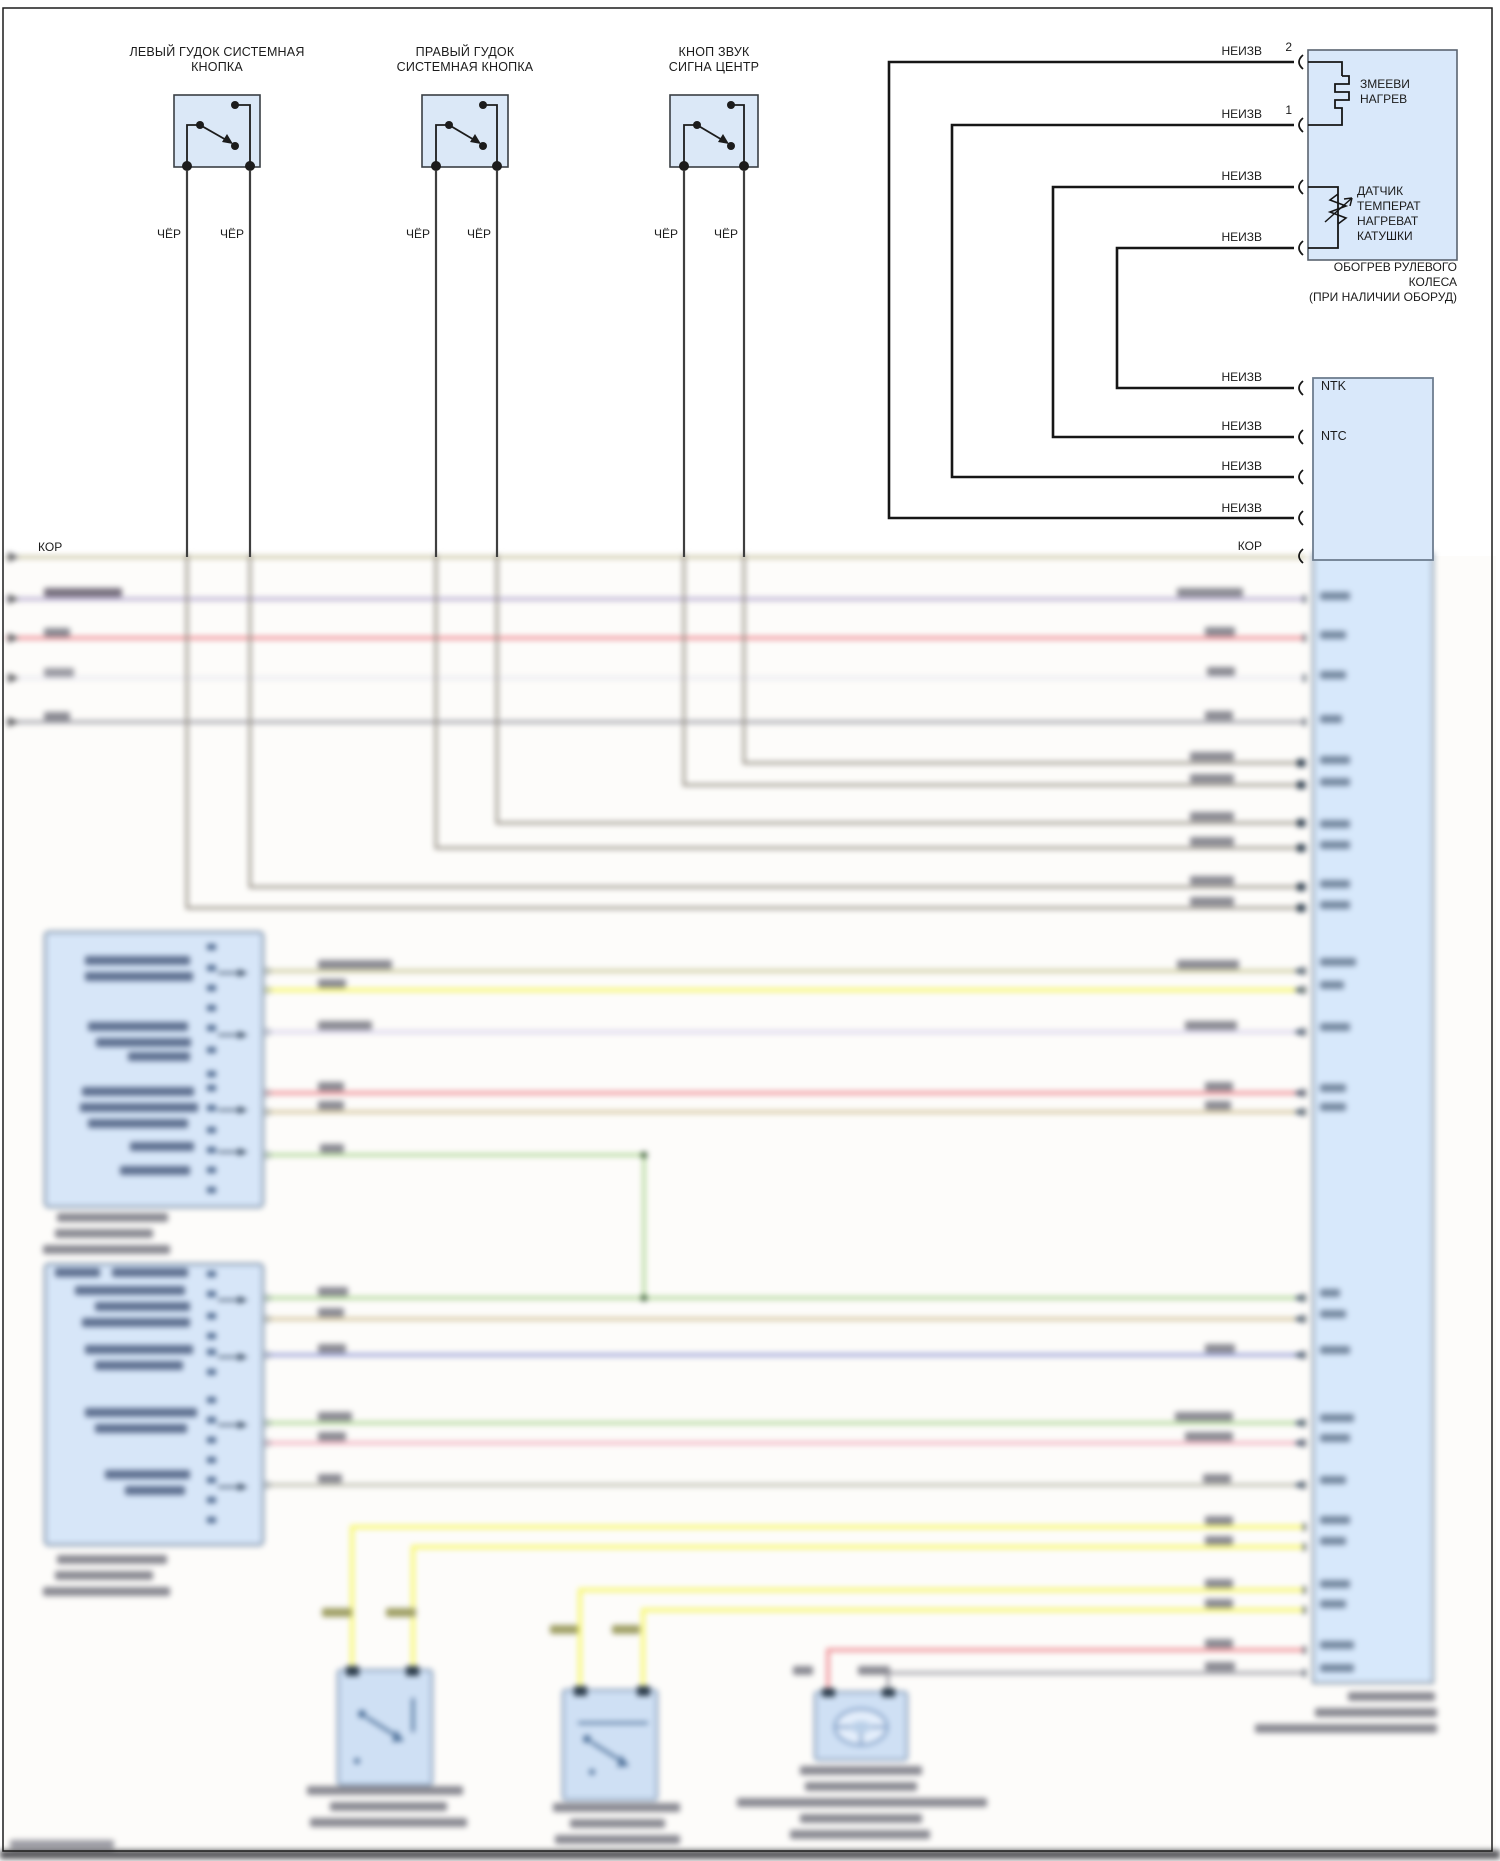 The height and width of the screenshot is (1861, 1500). Describe the element at coordinates (1389, 206) in the screenshot. I see `sensor-label-2: ТЕМПЕРАТ` at that location.